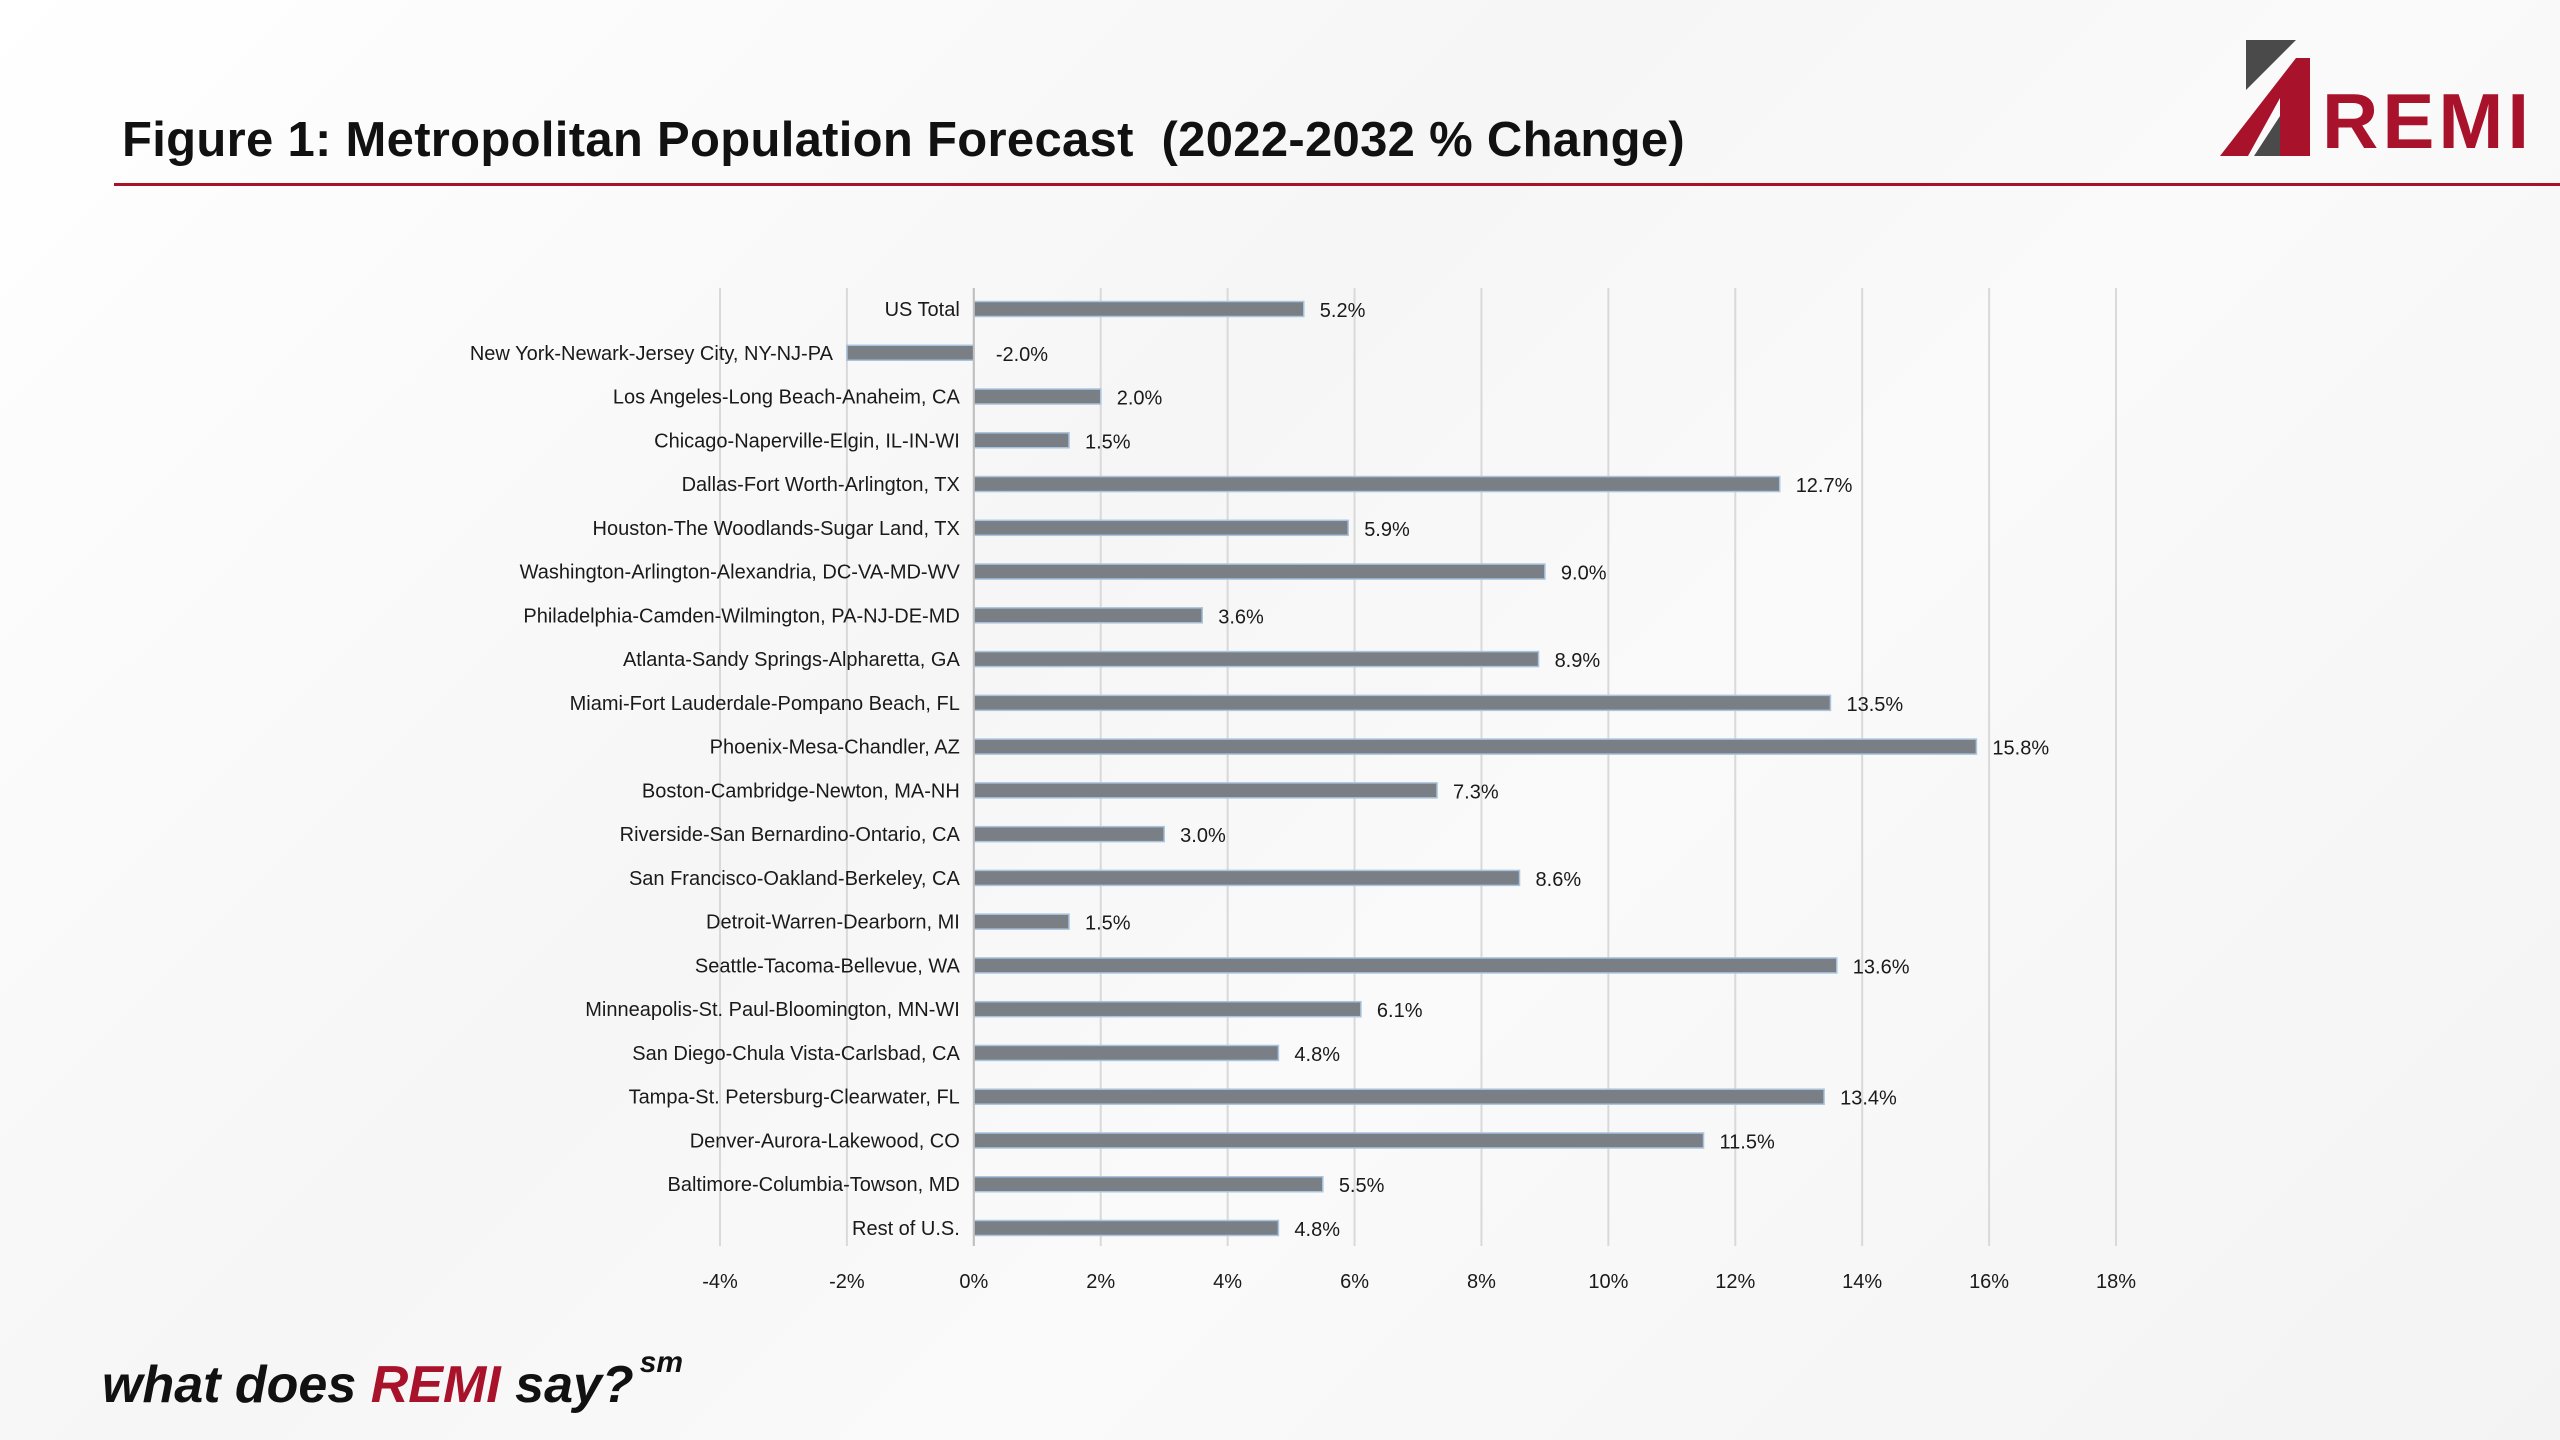 The image size is (2560, 1440). I want to click on tagline-prefix: what does, so click(236, 1385).